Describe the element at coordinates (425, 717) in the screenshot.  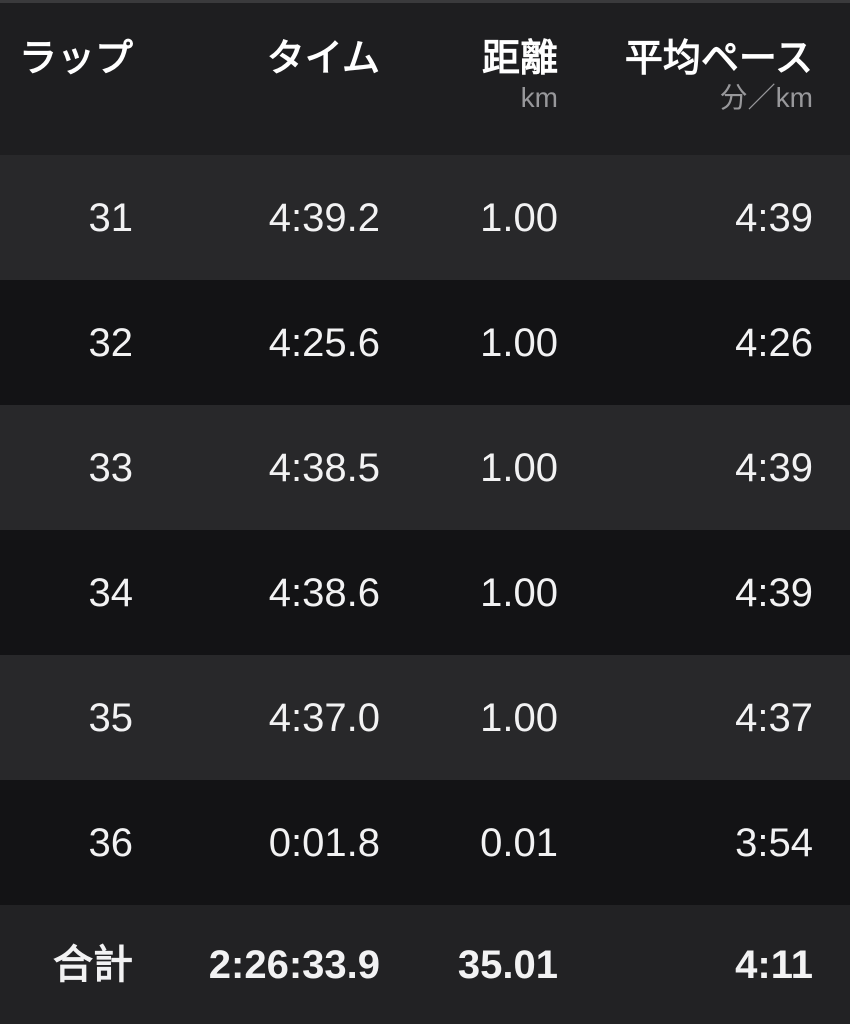
I see `lap-row-35: 35 4:37.0 1.00 4:37` at that location.